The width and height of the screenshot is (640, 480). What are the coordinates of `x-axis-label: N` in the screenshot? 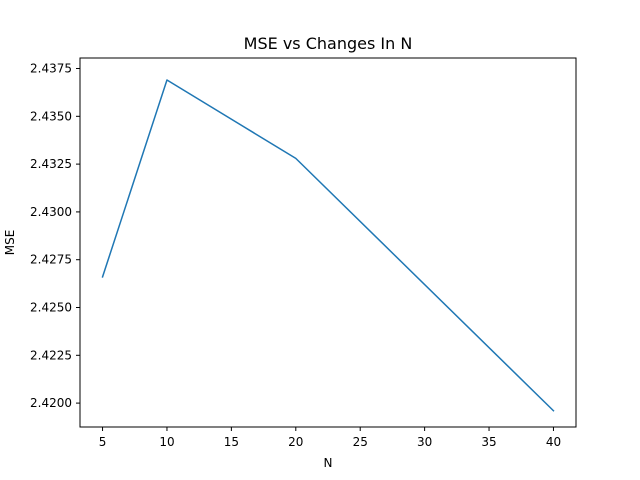 It's located at (328, 463).